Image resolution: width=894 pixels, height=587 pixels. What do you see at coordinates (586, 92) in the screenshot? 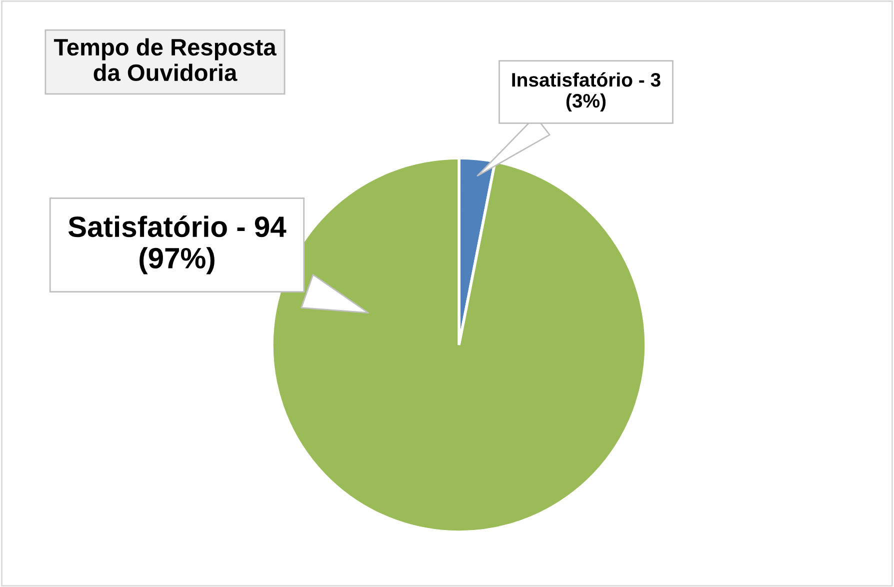
I see `slice-label: Insatisfatório - 3 (3%)` at bounding box center [586, 92].